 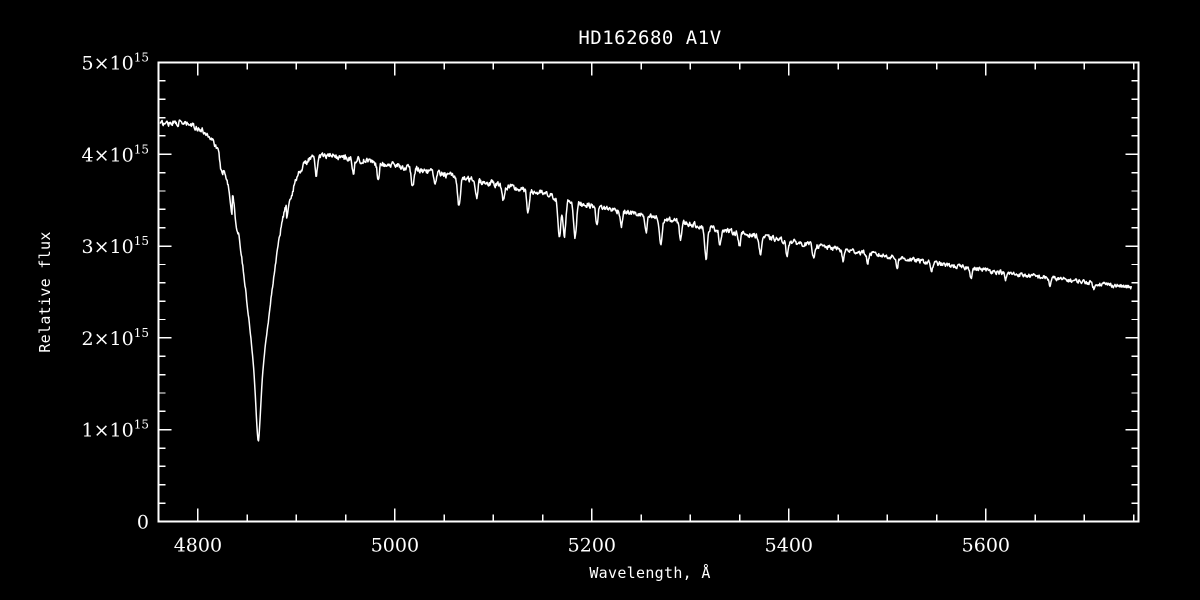 What do you see at coordinates (115, 292) in the screenshot?
I see `y-axis-tick-labels: 0 1×10¹⁵ 2×10¹⁵ 3×10¹⁵ 4×10¹⁵ 5×10¹⁵` at bounding box center [115, 292].